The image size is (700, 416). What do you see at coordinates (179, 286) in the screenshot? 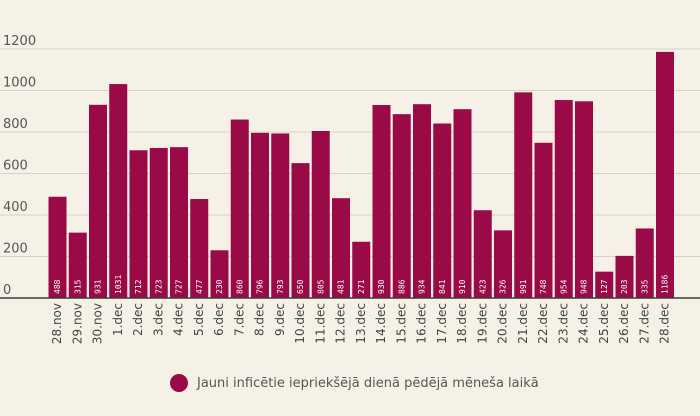
I see `bar-value-label: 727` at bounding box center [179, 286].